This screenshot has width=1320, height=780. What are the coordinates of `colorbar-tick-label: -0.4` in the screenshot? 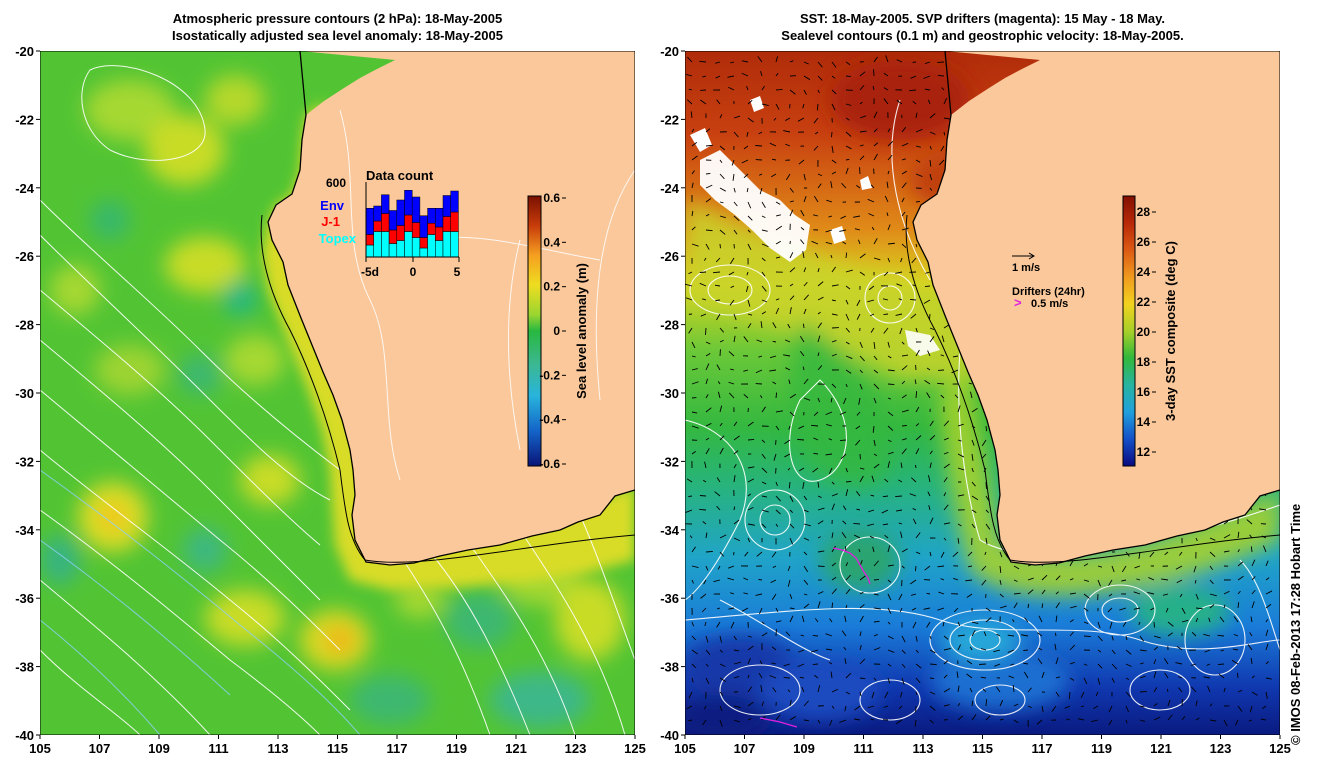 It's located at (549, 420).